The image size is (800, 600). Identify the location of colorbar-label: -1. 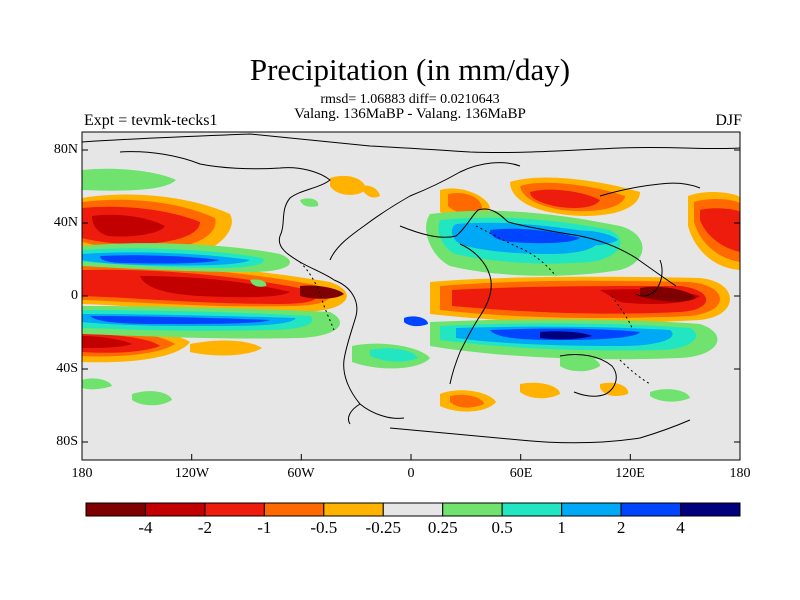
(264, 527).